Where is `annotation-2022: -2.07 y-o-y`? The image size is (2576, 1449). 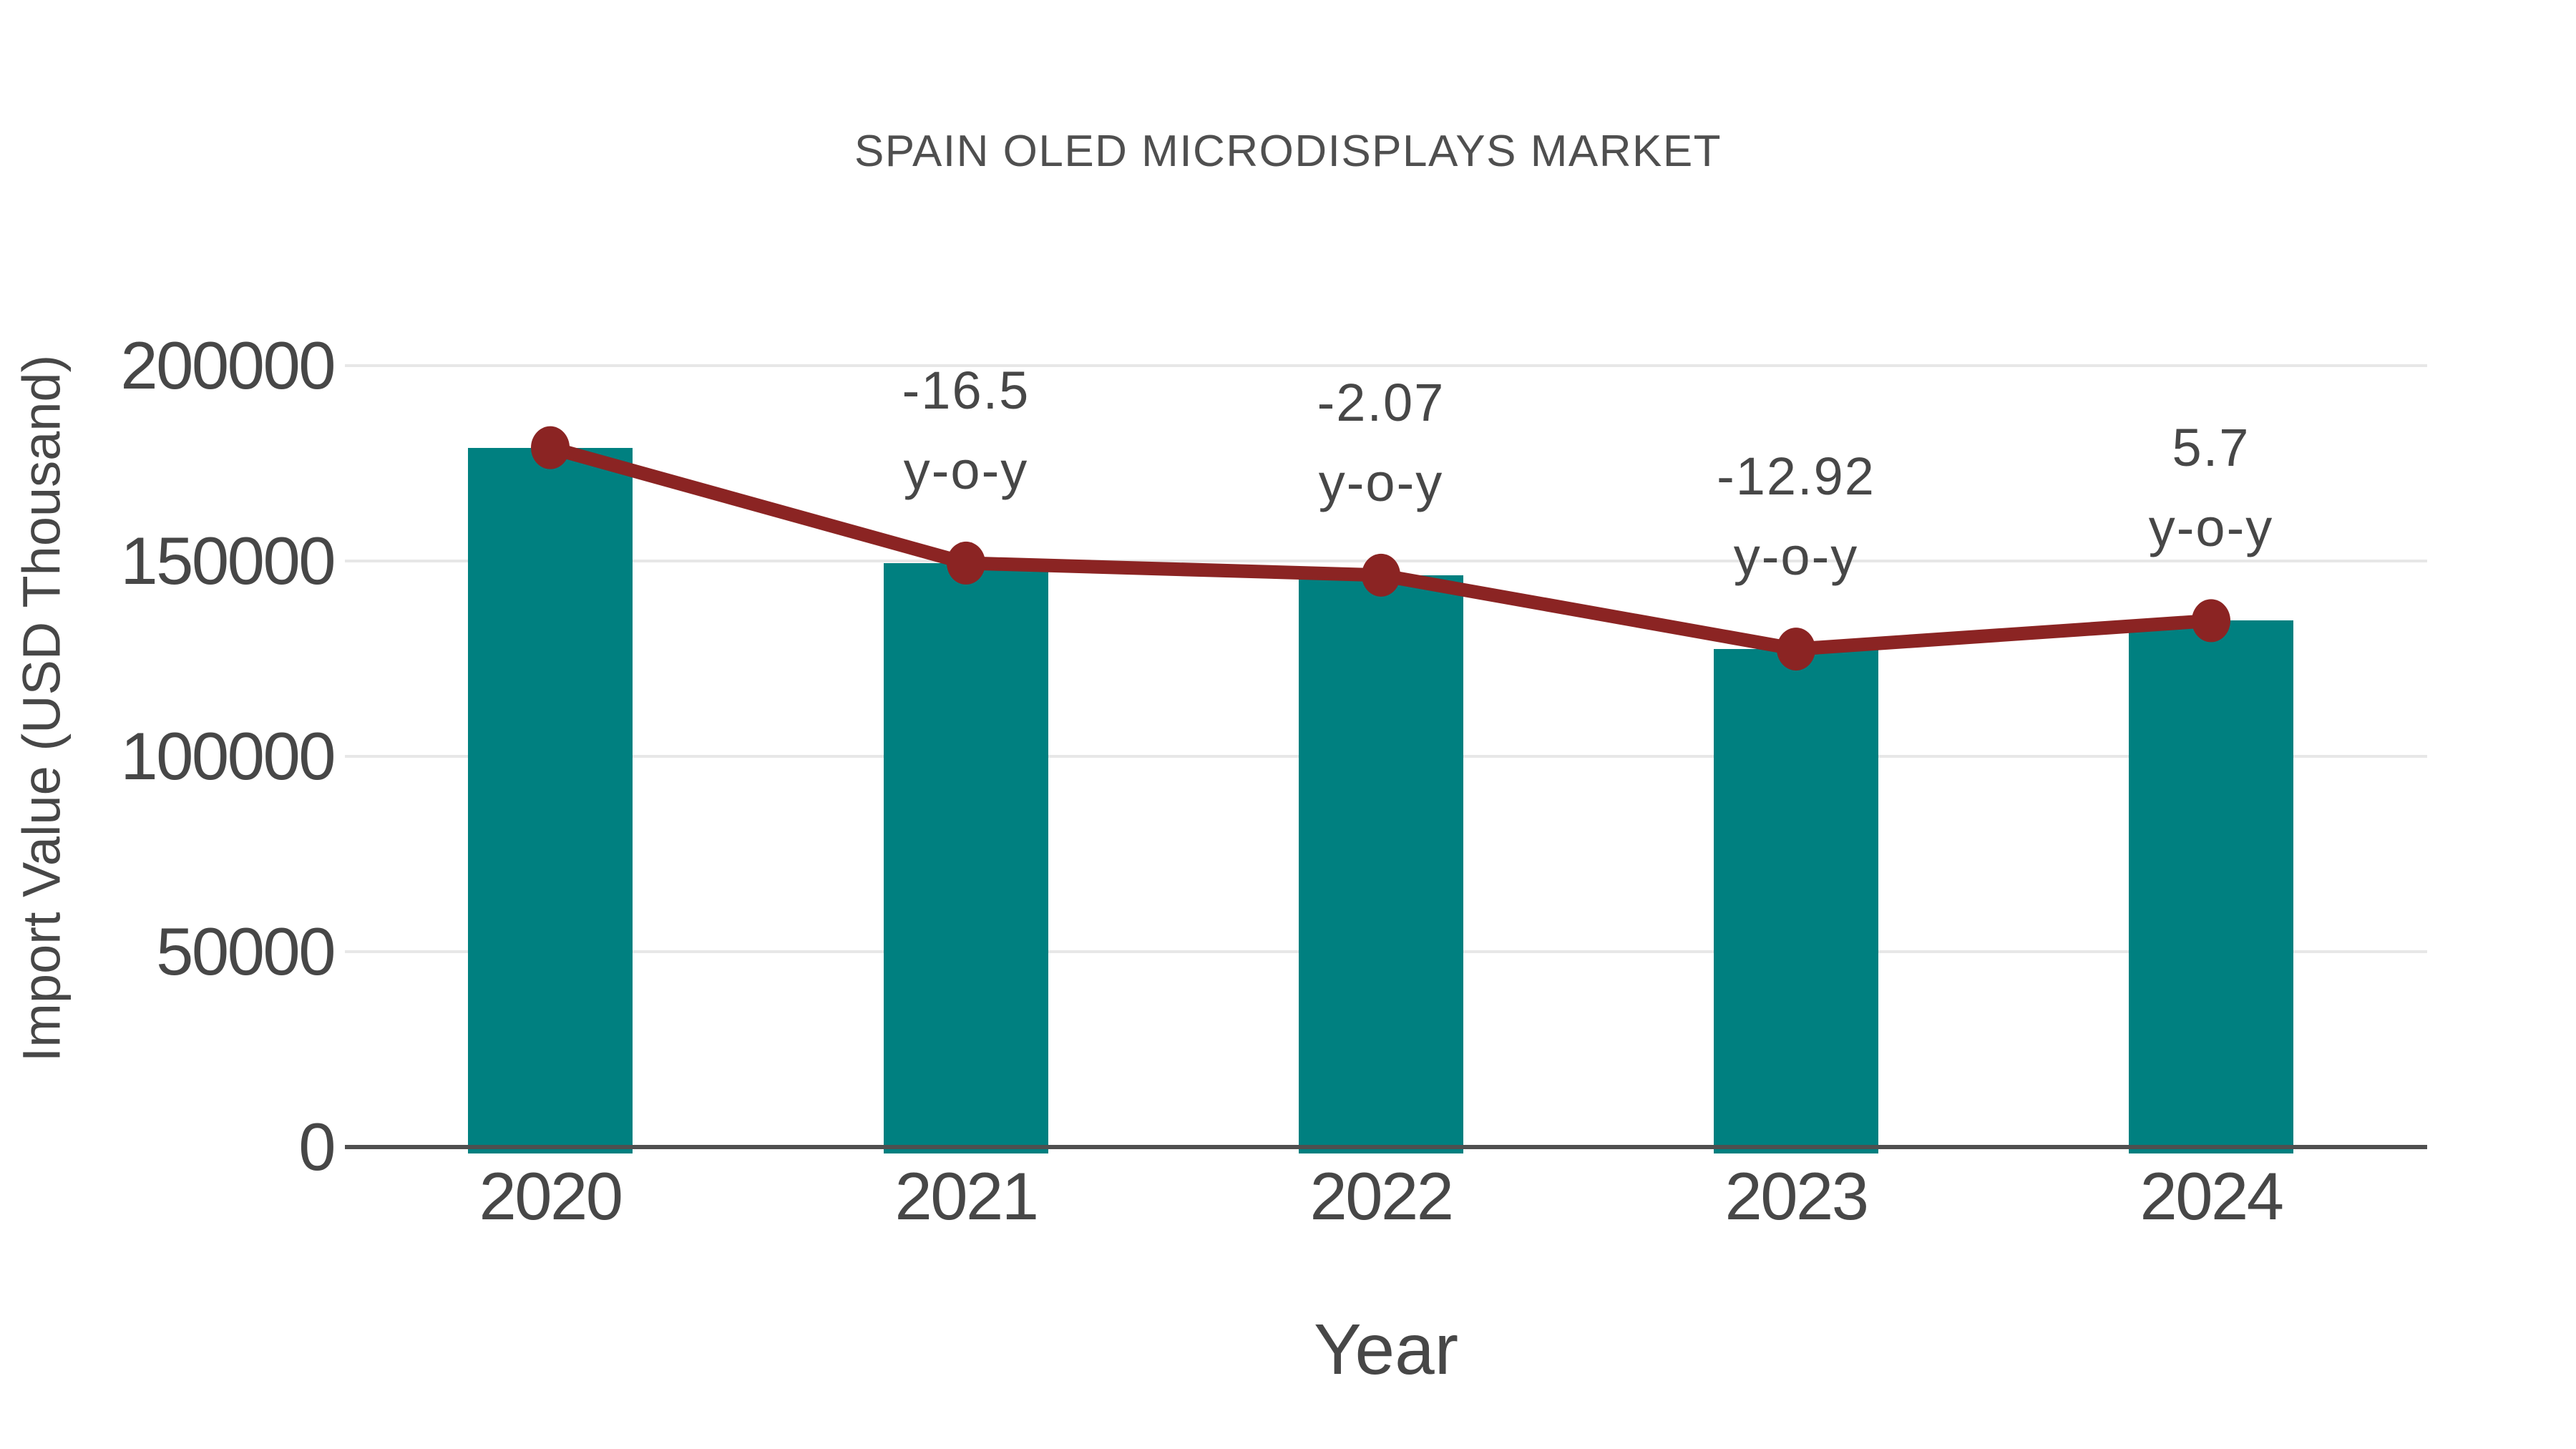 annotation-2022: -2.07 y-o-y is located at coordinates (1381, 443).